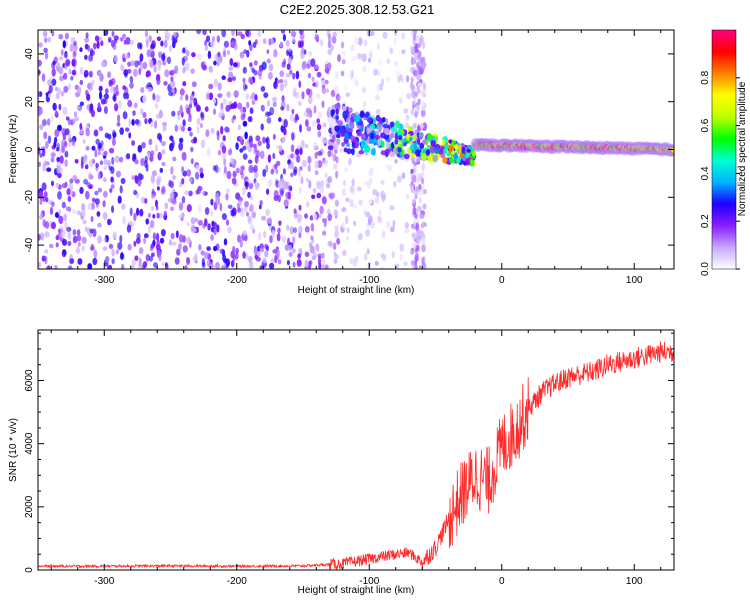 The height and width of the screenshot is (600, 750). What do you see at coordinates (29, 443) in the screenshot?
I see `y-tick-label: 4000` at bounding box center [29, 443].